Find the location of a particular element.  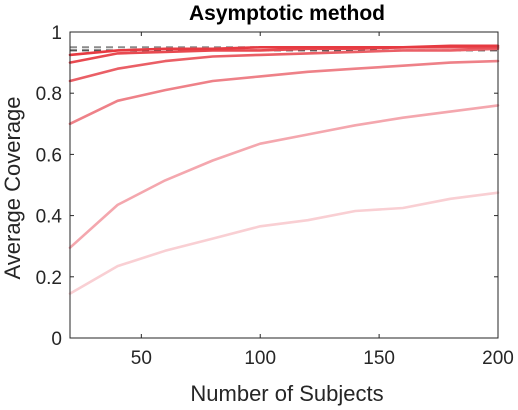

x-tick-label: 50 is located at coordinates (141, 358).